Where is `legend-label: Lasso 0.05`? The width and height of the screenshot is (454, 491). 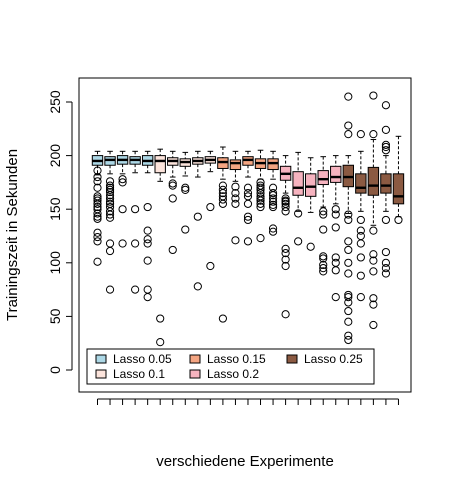
legend-label: Lasso 0.05 is located at coordinates (142, 359).